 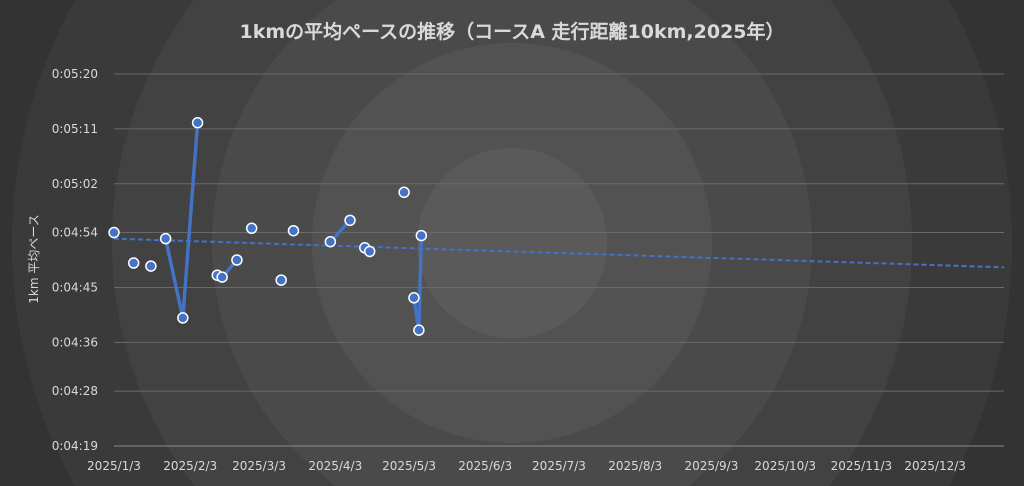 I want to click on x-tick-label: 2025/9/3, so click(x=711, y=466).